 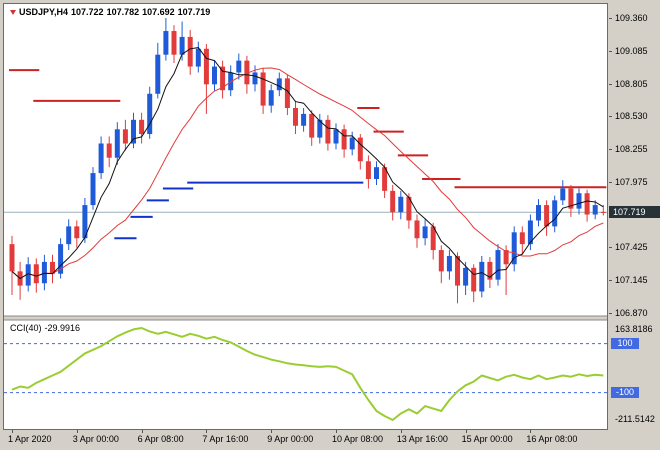 What do you see at coordinates (30, 439) in the screenshot?
I see `time-axis-label: 1 Apr 2020` at bounding box center [30, 439].